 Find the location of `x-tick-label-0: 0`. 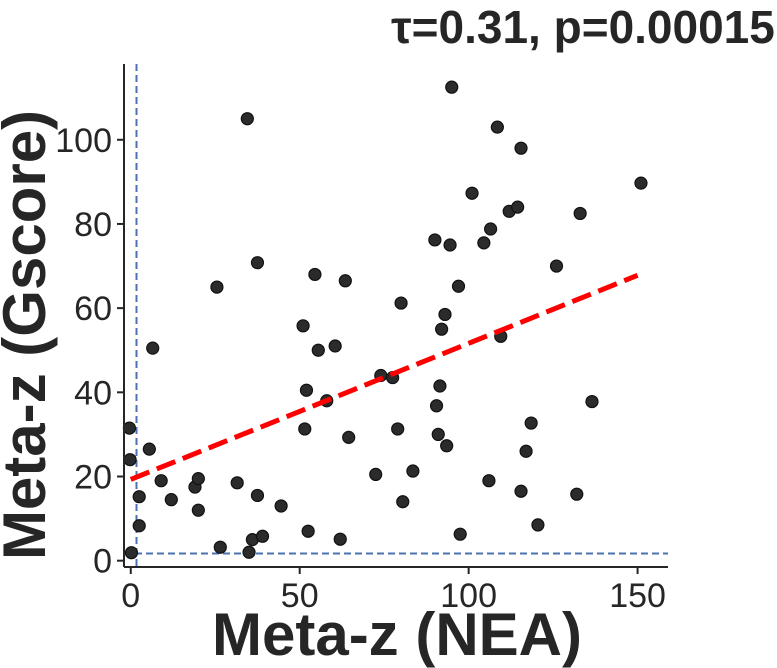

x-tick-label-0: 0 is located at coordinates (130, 596).